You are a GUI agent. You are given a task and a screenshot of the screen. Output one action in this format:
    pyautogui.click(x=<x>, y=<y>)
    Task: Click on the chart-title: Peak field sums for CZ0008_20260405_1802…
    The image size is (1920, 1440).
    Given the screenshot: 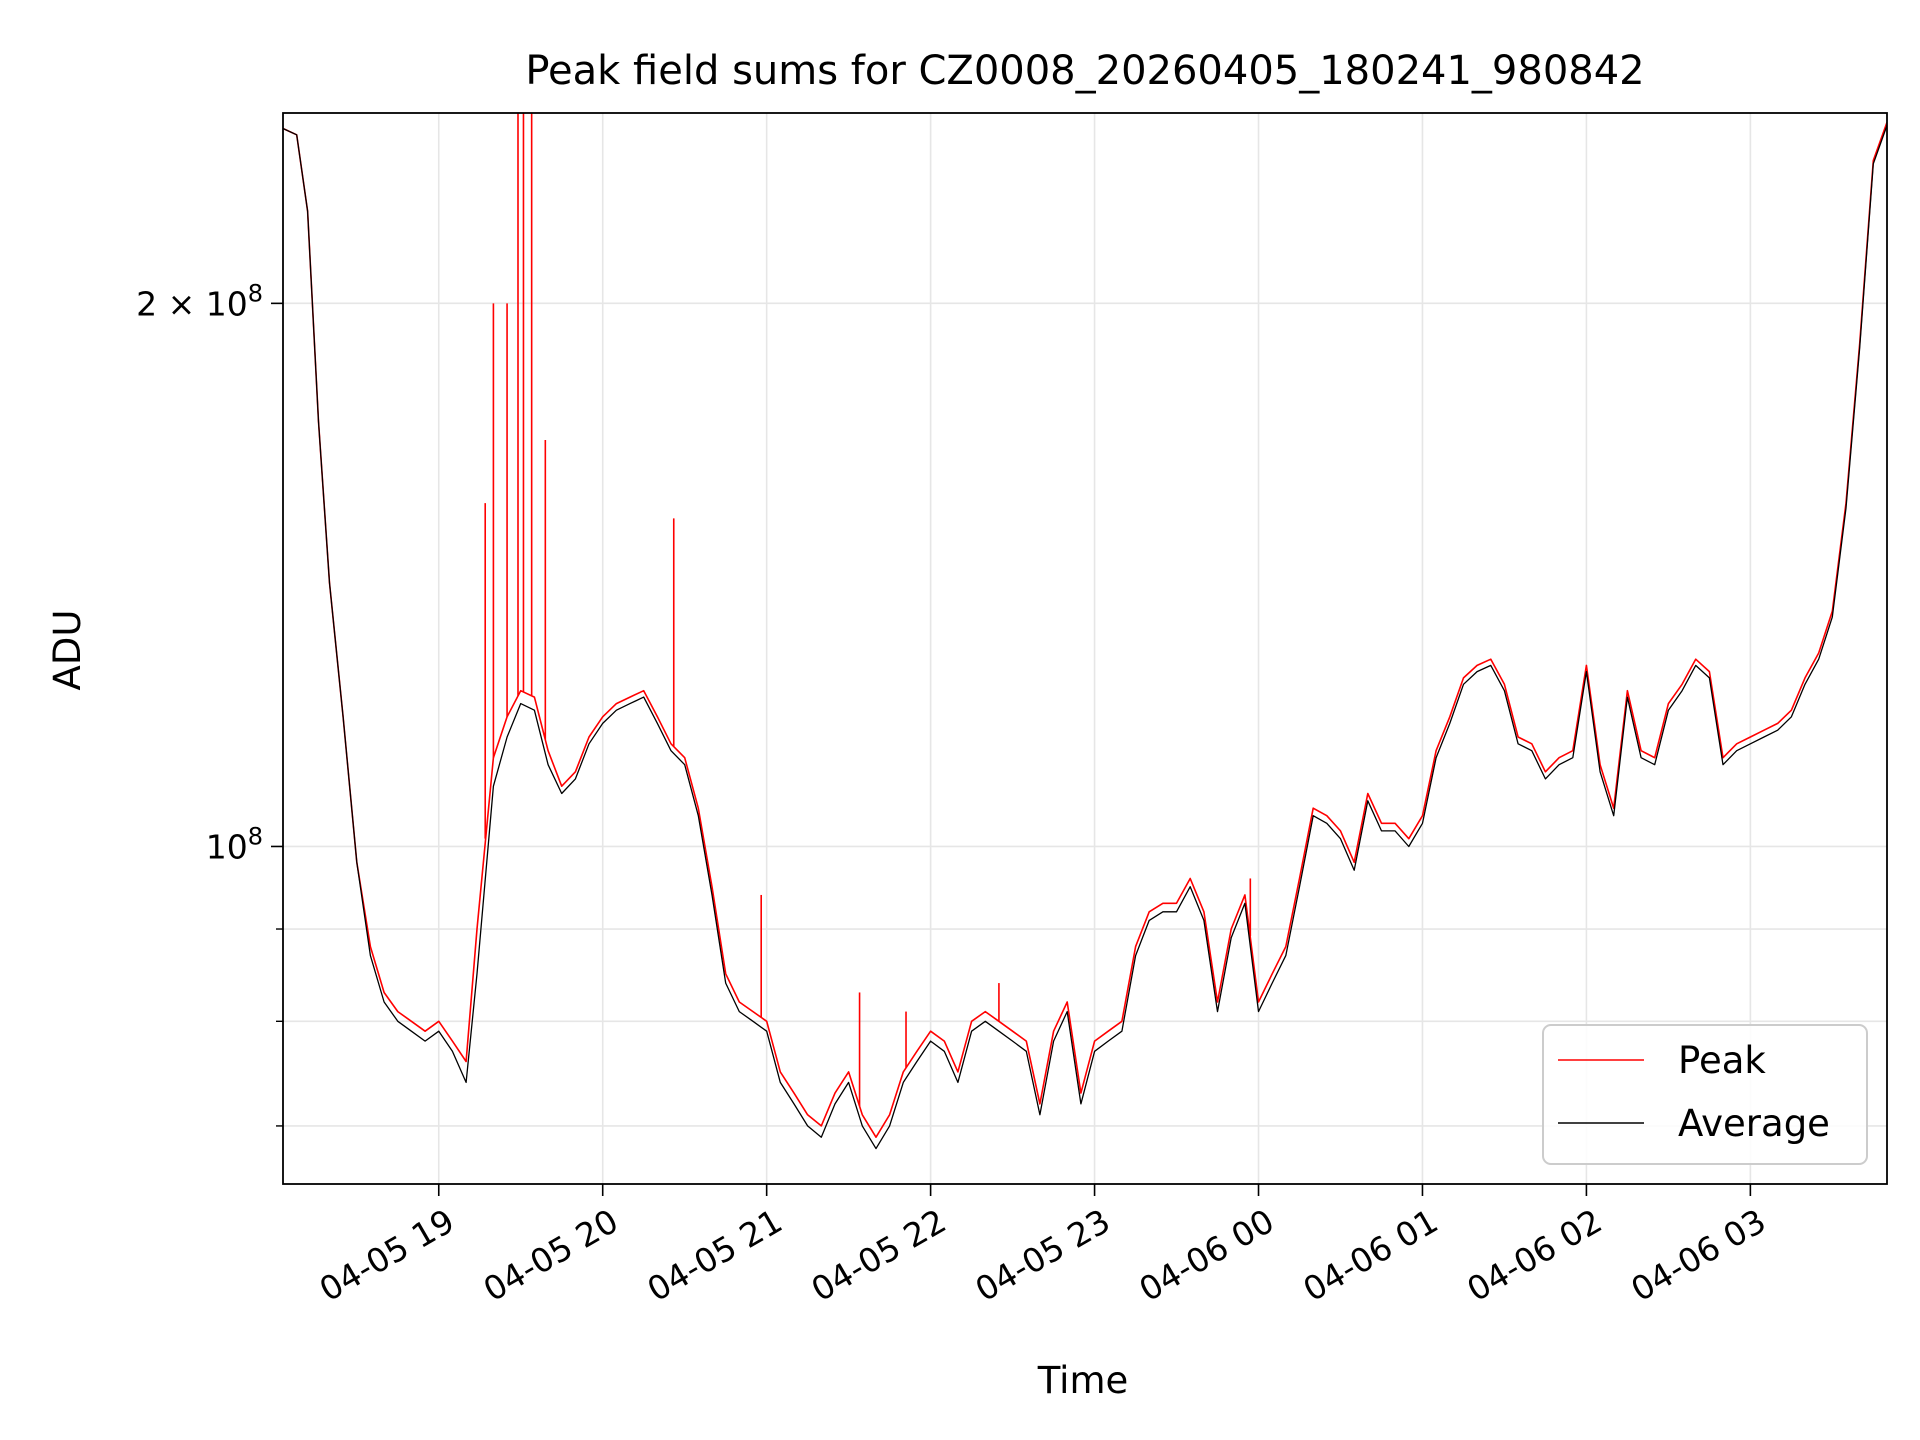 What is the action you would take?
    pyautogui.click(x=1084, y=71)
    